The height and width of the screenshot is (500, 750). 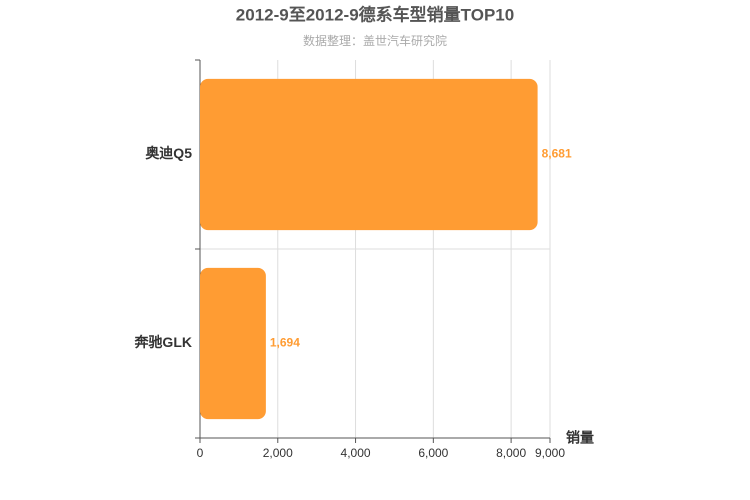 What do you see at coordinates (200, 453) in the screenshot?
I see `x-tick-label: 0` at bounding box center [200, 453].